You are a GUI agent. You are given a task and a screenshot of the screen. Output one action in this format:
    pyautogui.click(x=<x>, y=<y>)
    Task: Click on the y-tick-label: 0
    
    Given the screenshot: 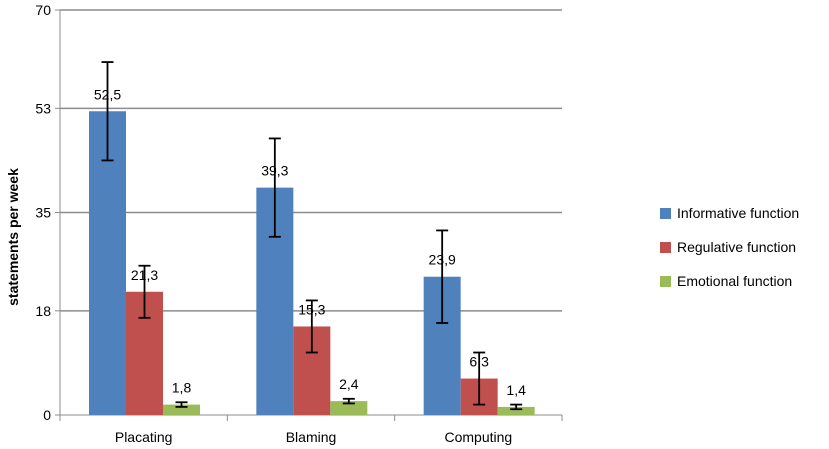 What is the action you would take?
    pyautogui.click(x=47, y=415)
    